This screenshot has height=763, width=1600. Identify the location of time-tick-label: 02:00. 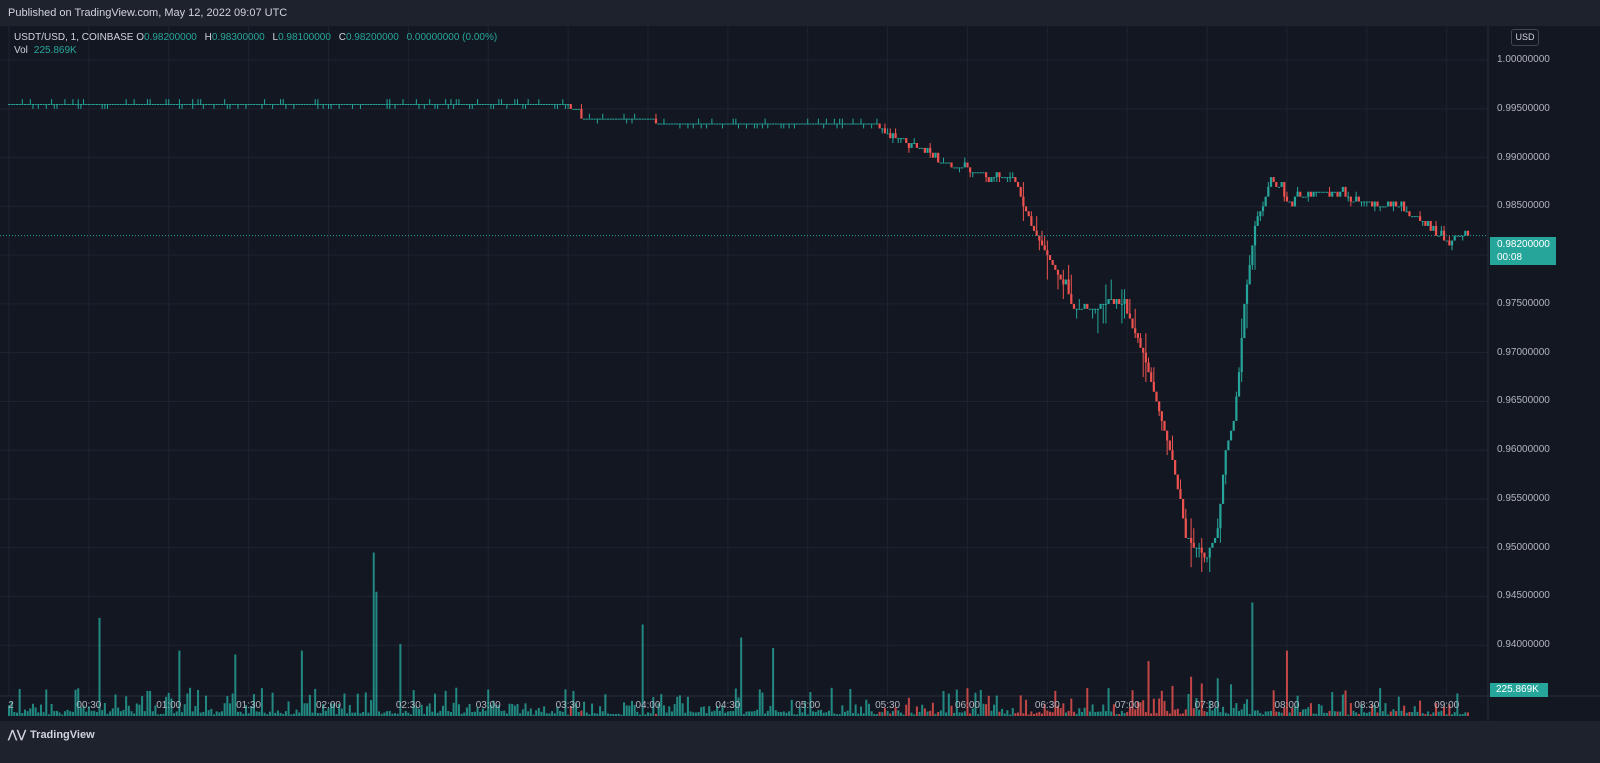
(328, 705).